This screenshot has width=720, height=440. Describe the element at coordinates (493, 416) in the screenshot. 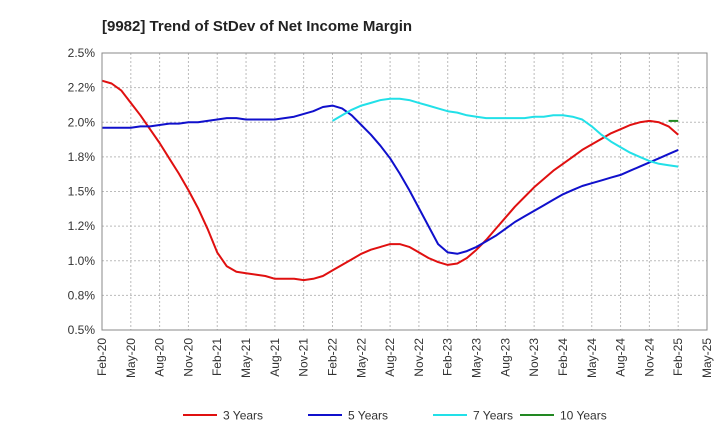

I see `legend-label-7-years: 7 Years` at that location.